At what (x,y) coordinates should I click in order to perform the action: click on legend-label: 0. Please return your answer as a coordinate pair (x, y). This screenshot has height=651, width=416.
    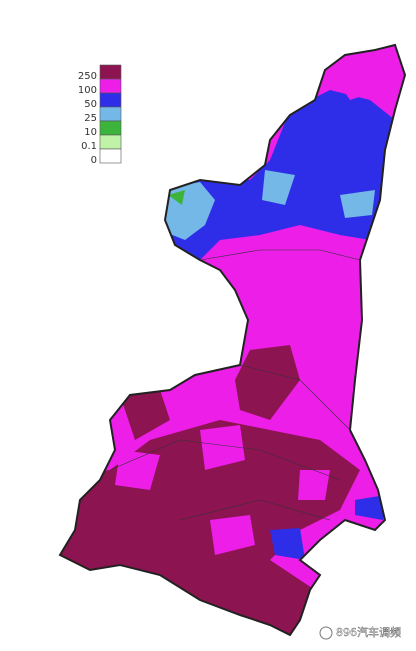
    Looking at the image, I should click on (94, 160).